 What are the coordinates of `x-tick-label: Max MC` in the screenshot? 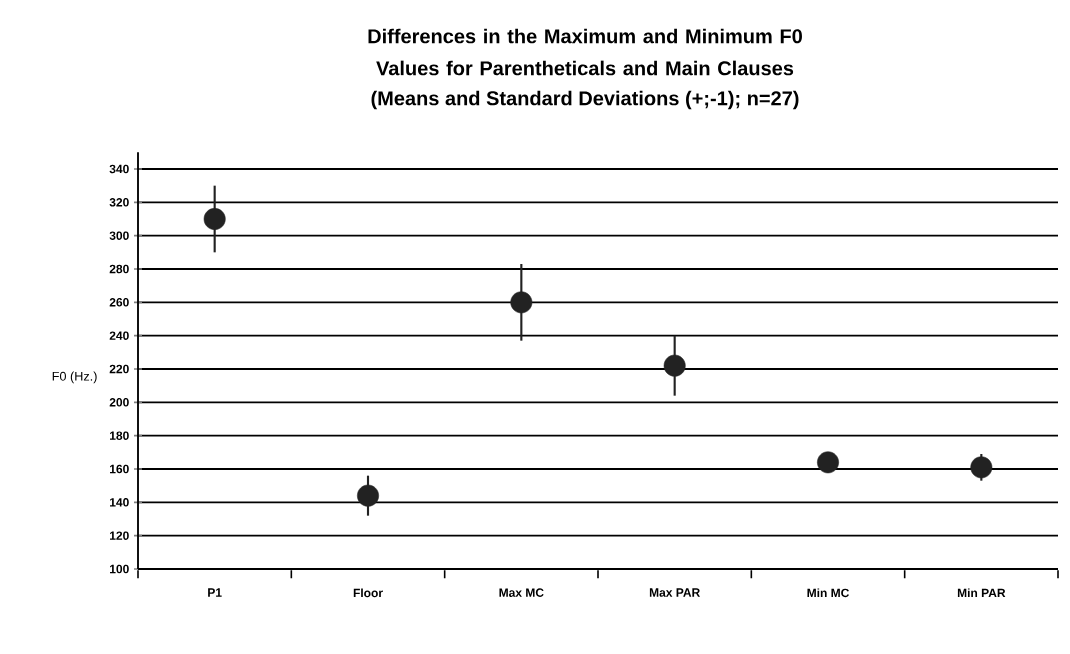 It's located at (521, 592).